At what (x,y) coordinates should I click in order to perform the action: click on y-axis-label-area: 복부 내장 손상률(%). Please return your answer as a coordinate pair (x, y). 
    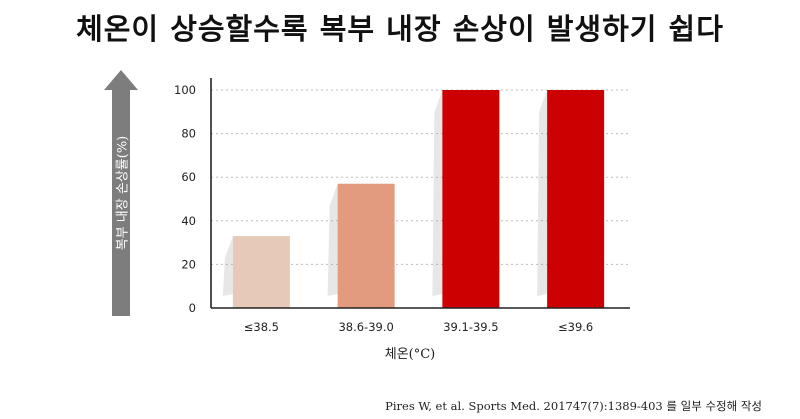
    Looking at the image, I should click on (121, 193).